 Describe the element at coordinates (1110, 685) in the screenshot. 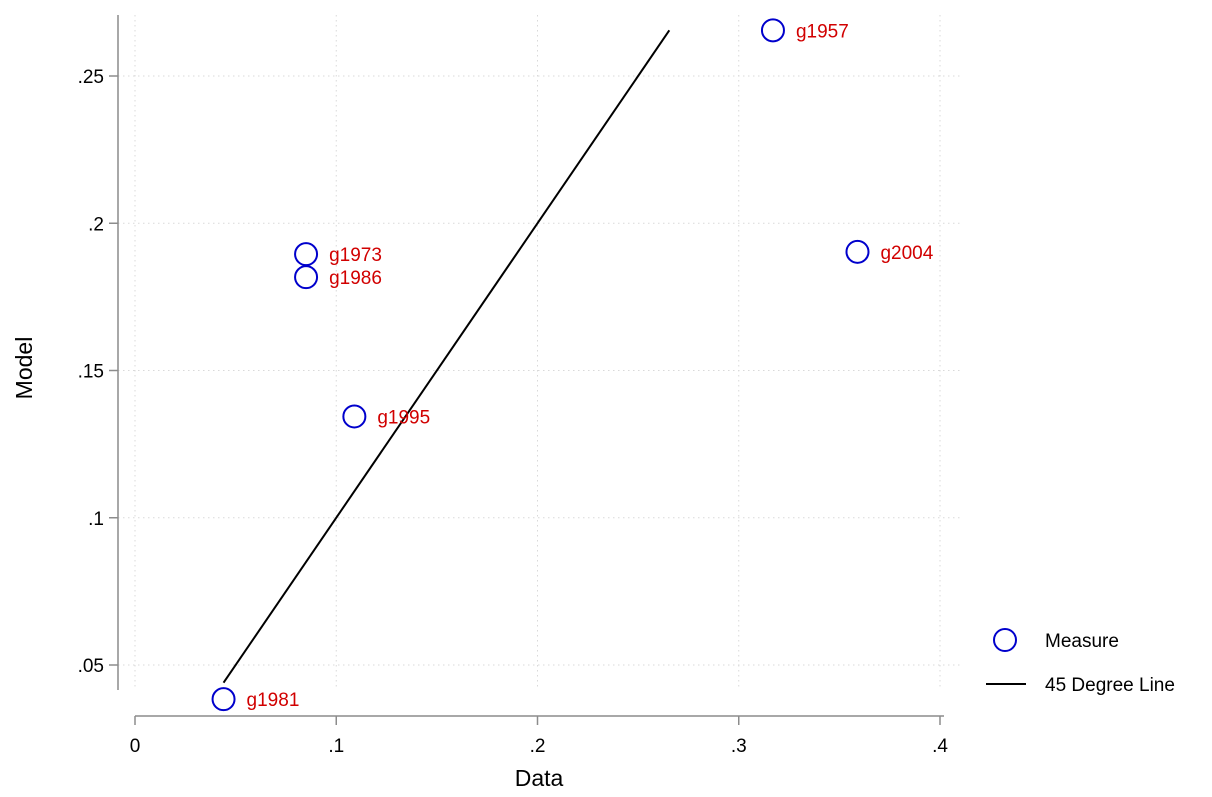

I see `legend-label-45-degree-line: 45 Degree Line` at that location.